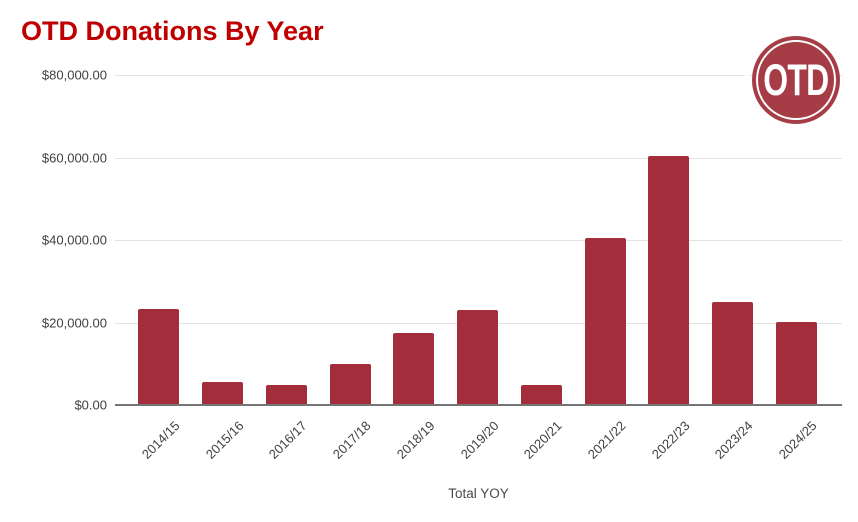 Image resolution: width=858 pixels, height=522 pixels. What do you see at coordinates (90, 405) in the screenshot?
I see `y-tick-label: $0.00` at bounding box center [90, 405].